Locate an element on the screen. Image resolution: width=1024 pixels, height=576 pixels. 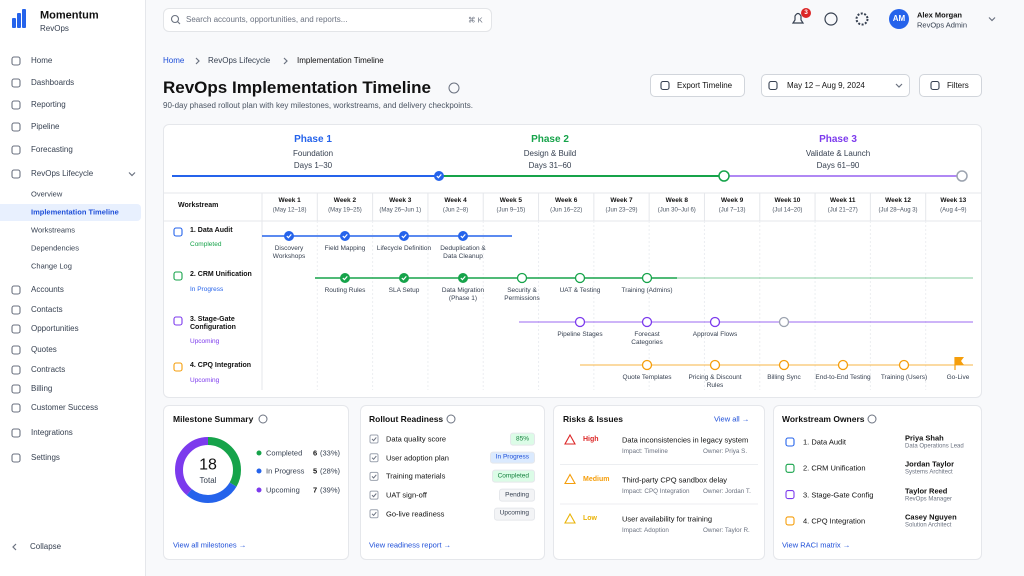
nav-item: Pipeline is located at coordinates (45, 127).